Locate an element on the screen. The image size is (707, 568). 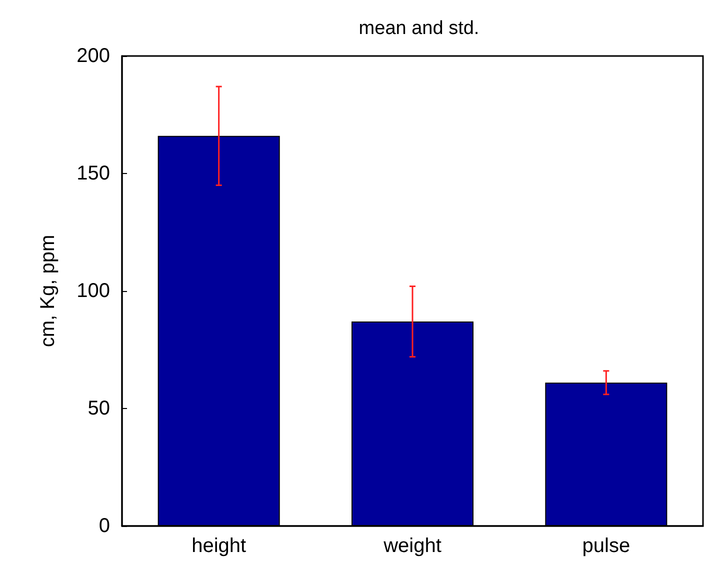
x-tick-label: height is located at coordinates (219, 546).